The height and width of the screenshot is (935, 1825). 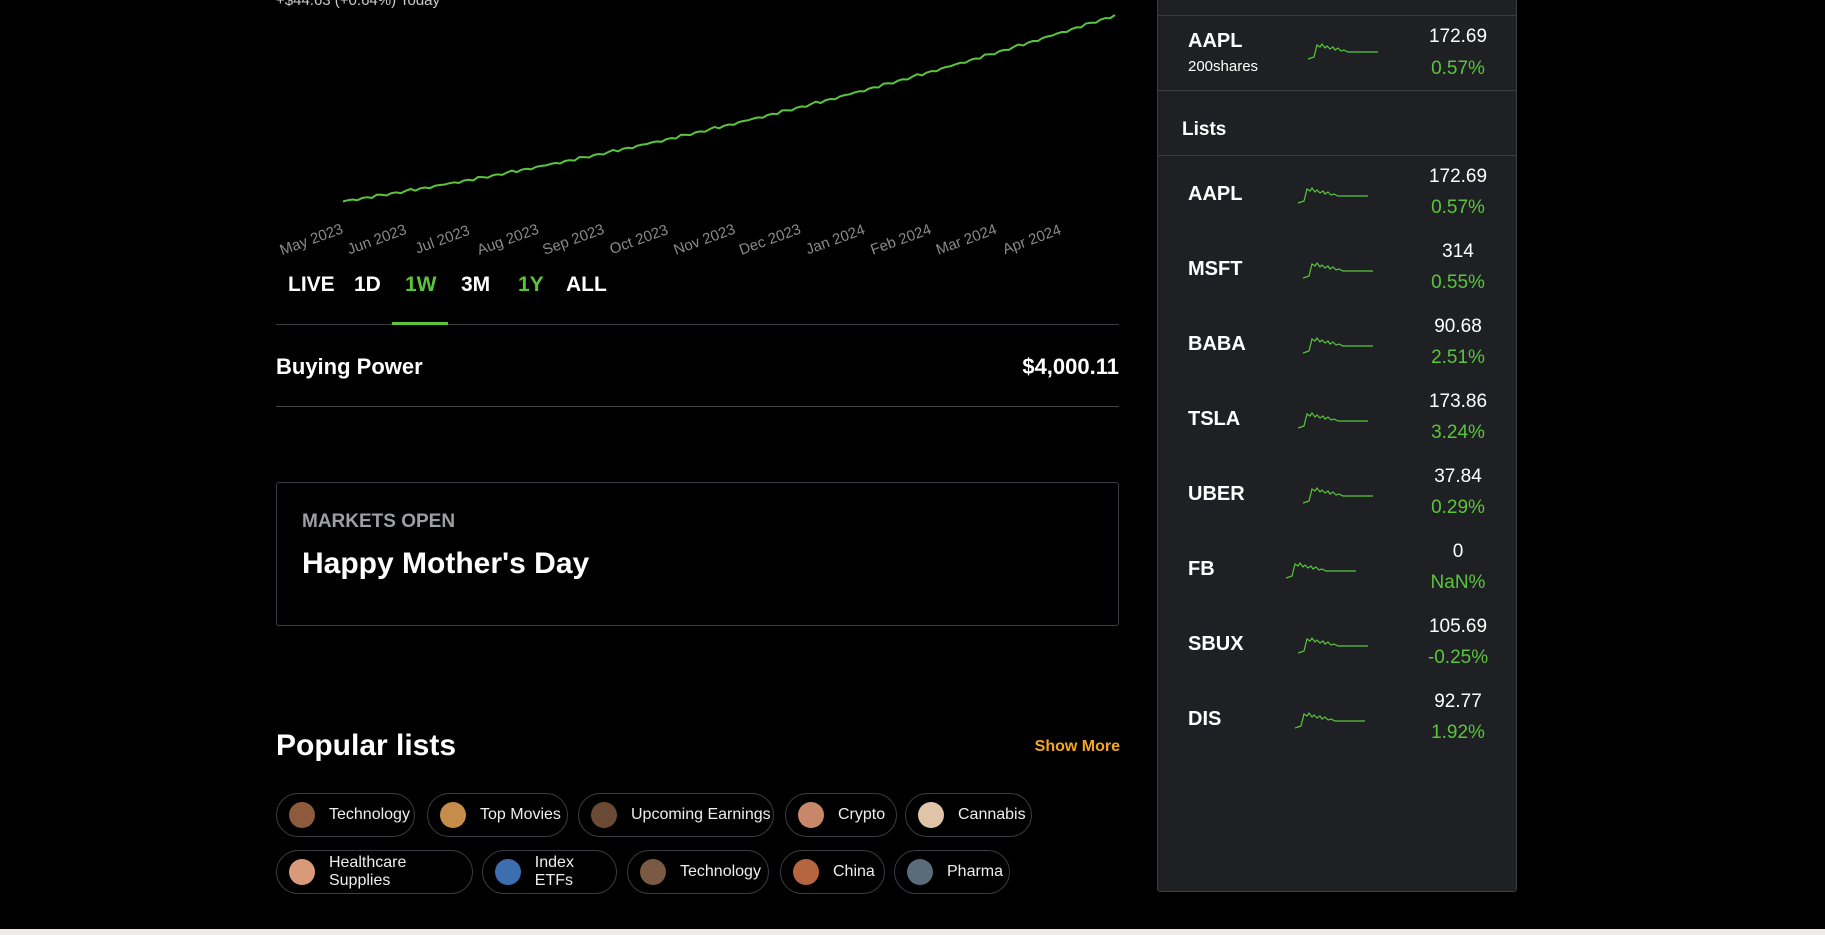 What do you see at coordinates (1217, 344) in the screenshot?
I see `list-symbol: BABA` at bounding box center [1217, 344].